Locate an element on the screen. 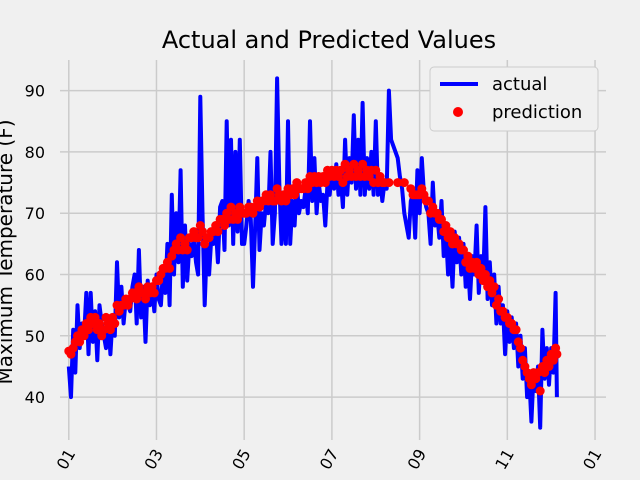 This screenshot has width=640, height=480. y-tick-label-2: 60 is located at coordinates (35, 275).